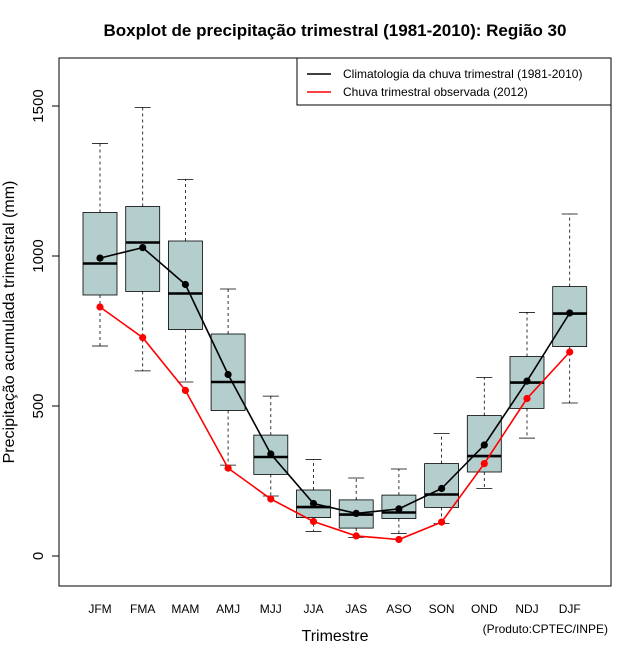 The width and height of the screenshot is (640, 660). Describe the element at coordinates (271, 609) in the screenshot. I see `x-tick-label: MJJ` at that location.